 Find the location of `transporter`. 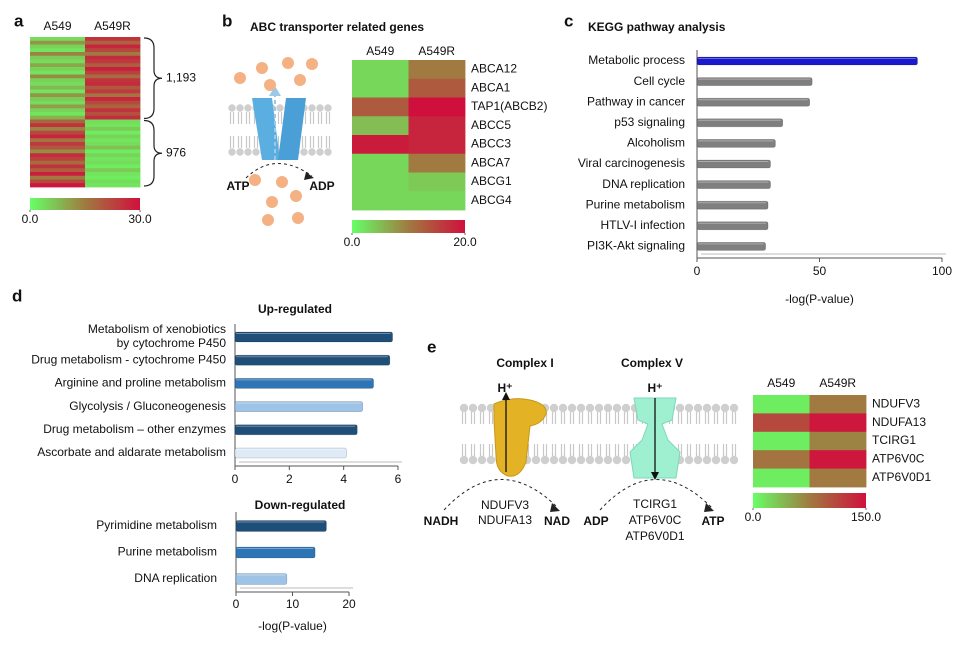

transporter is located at coordinates (292, 129).